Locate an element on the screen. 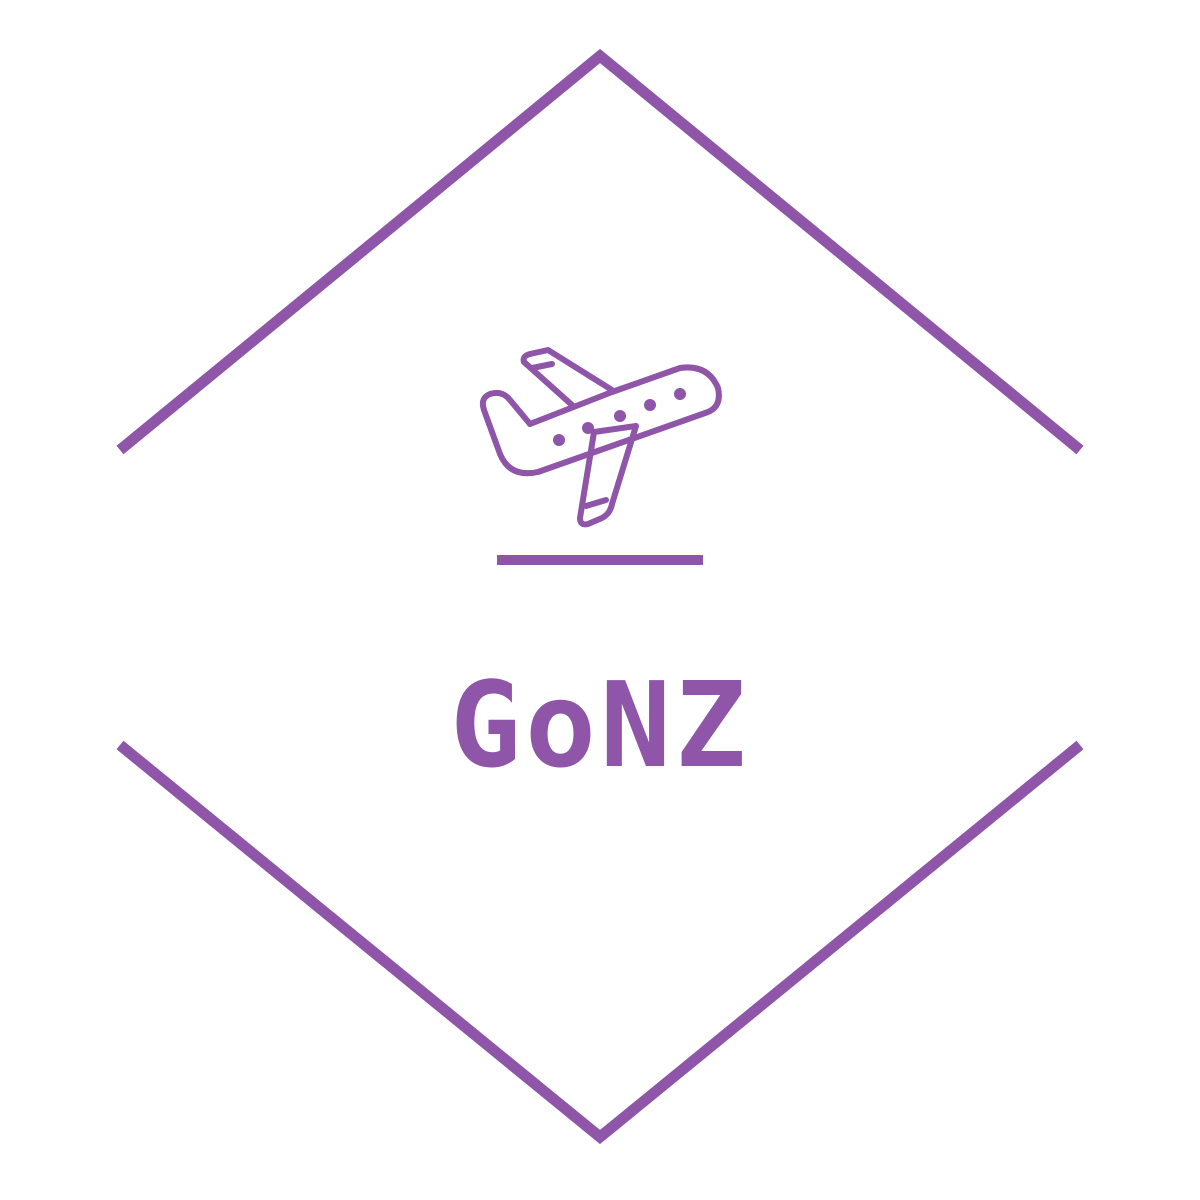 Image resolution: width=1200 pixels, height=1200 pixels. brand-name: GoNZ is located at coordinates (600, 725).